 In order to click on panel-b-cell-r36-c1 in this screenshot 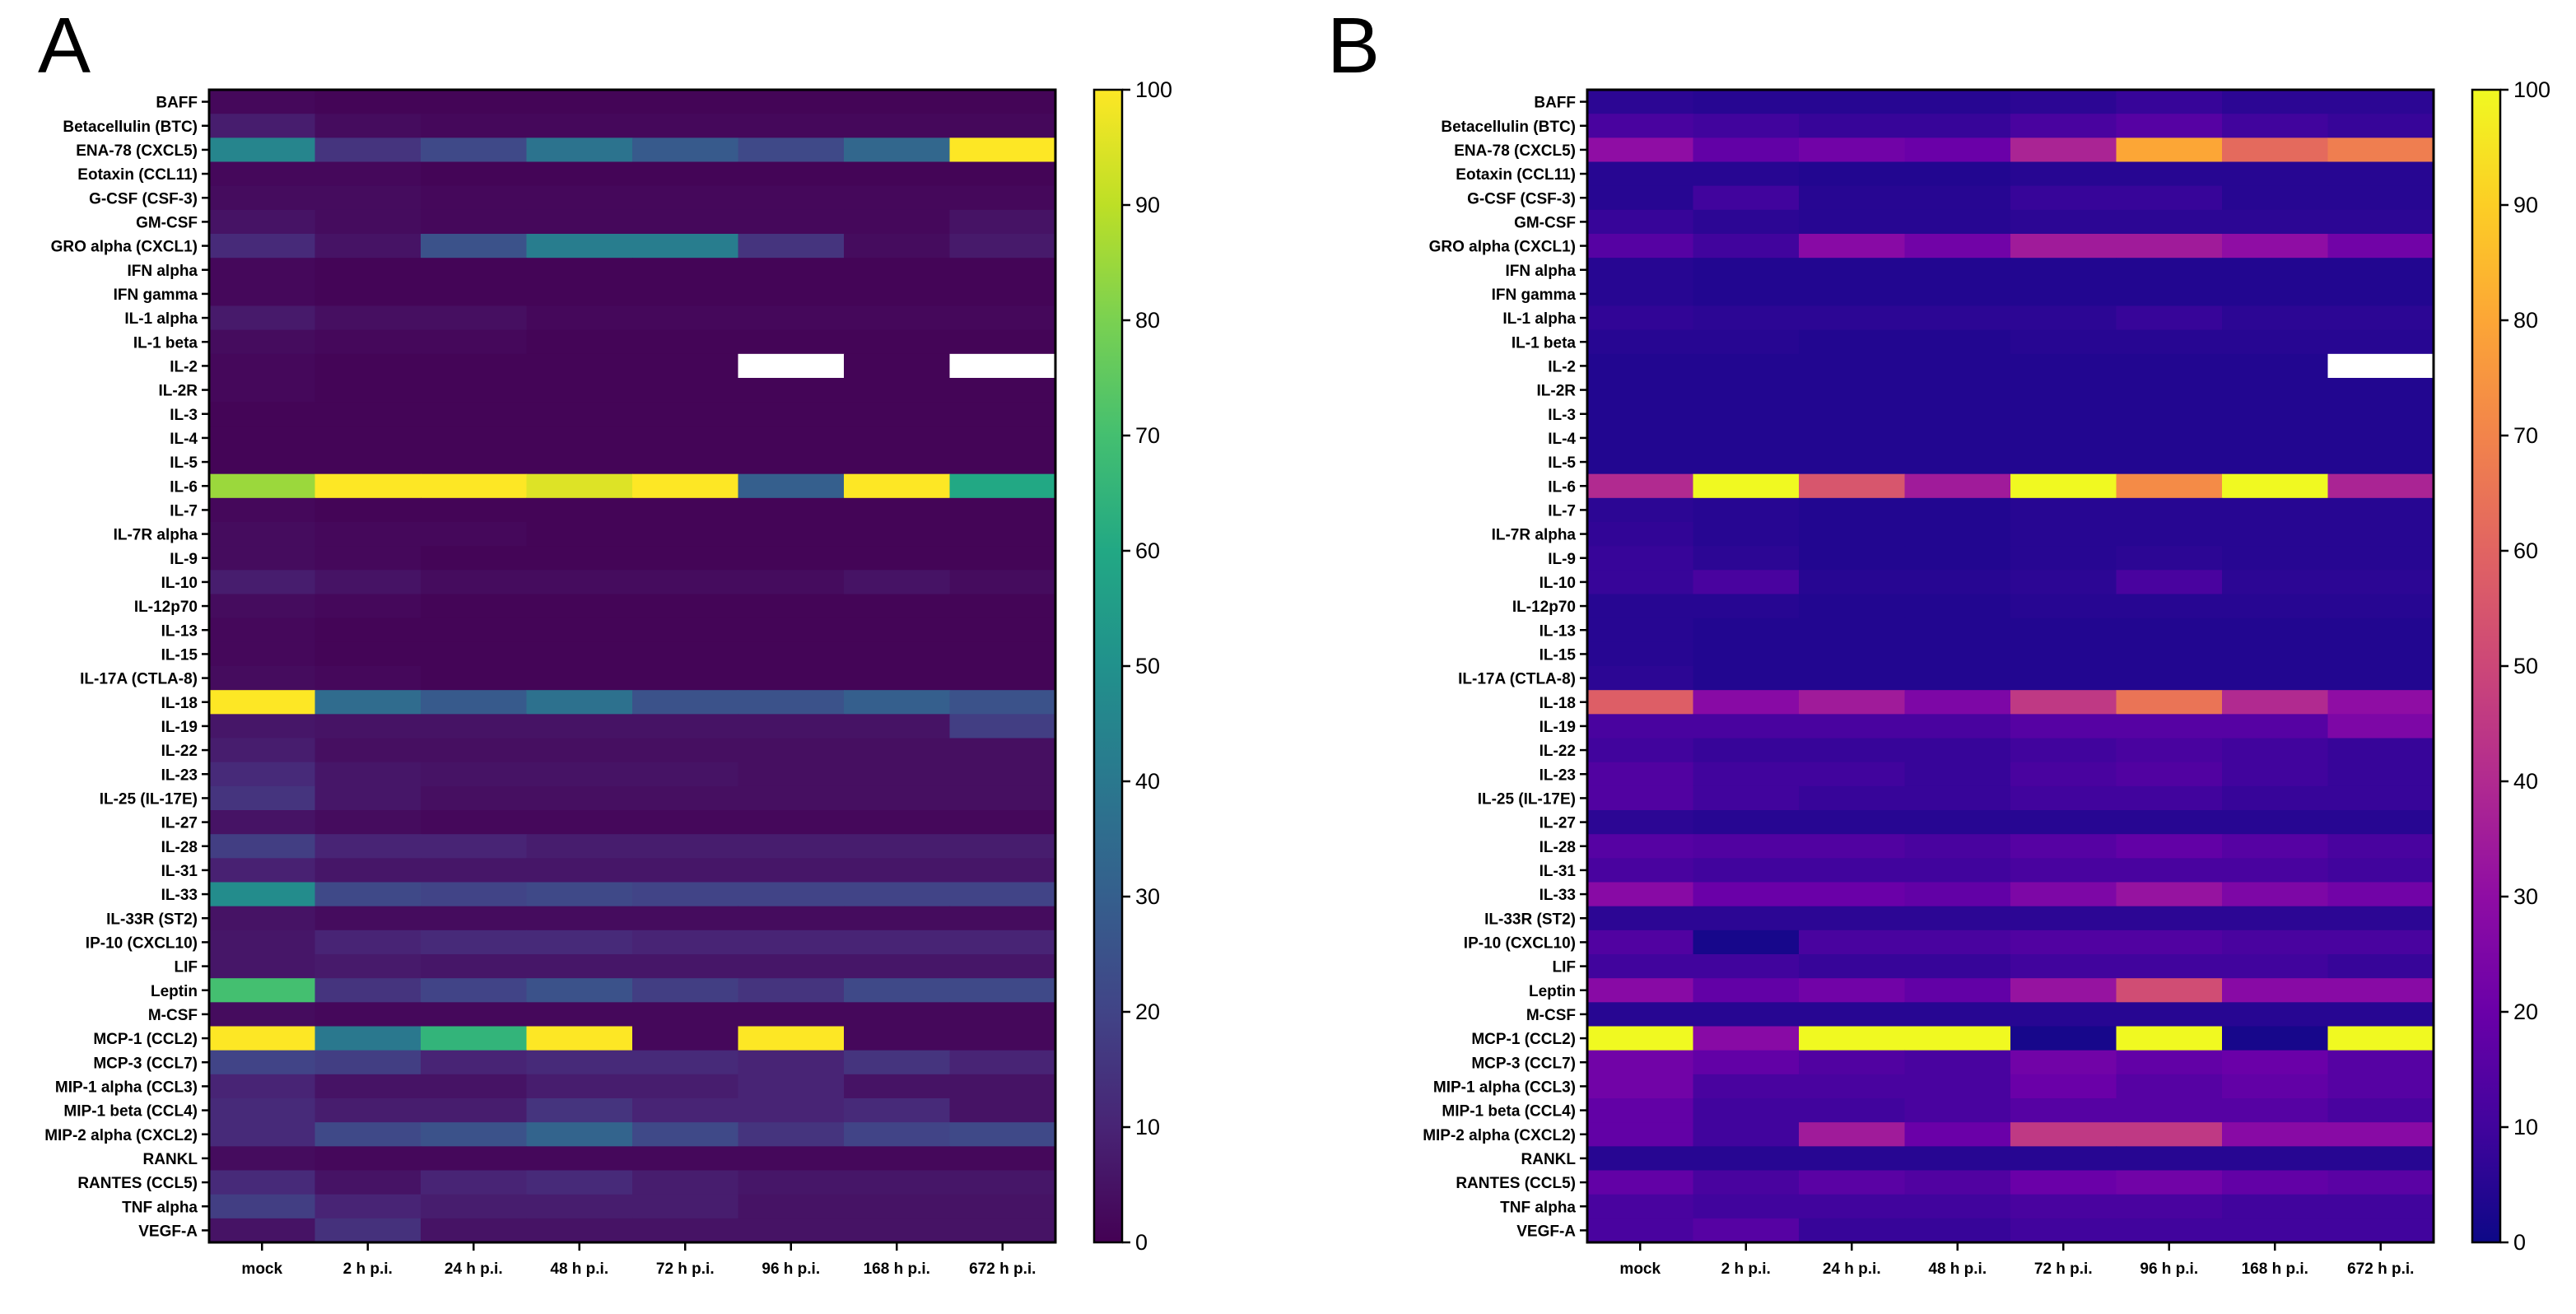, I will do `click(1747, 966)`.